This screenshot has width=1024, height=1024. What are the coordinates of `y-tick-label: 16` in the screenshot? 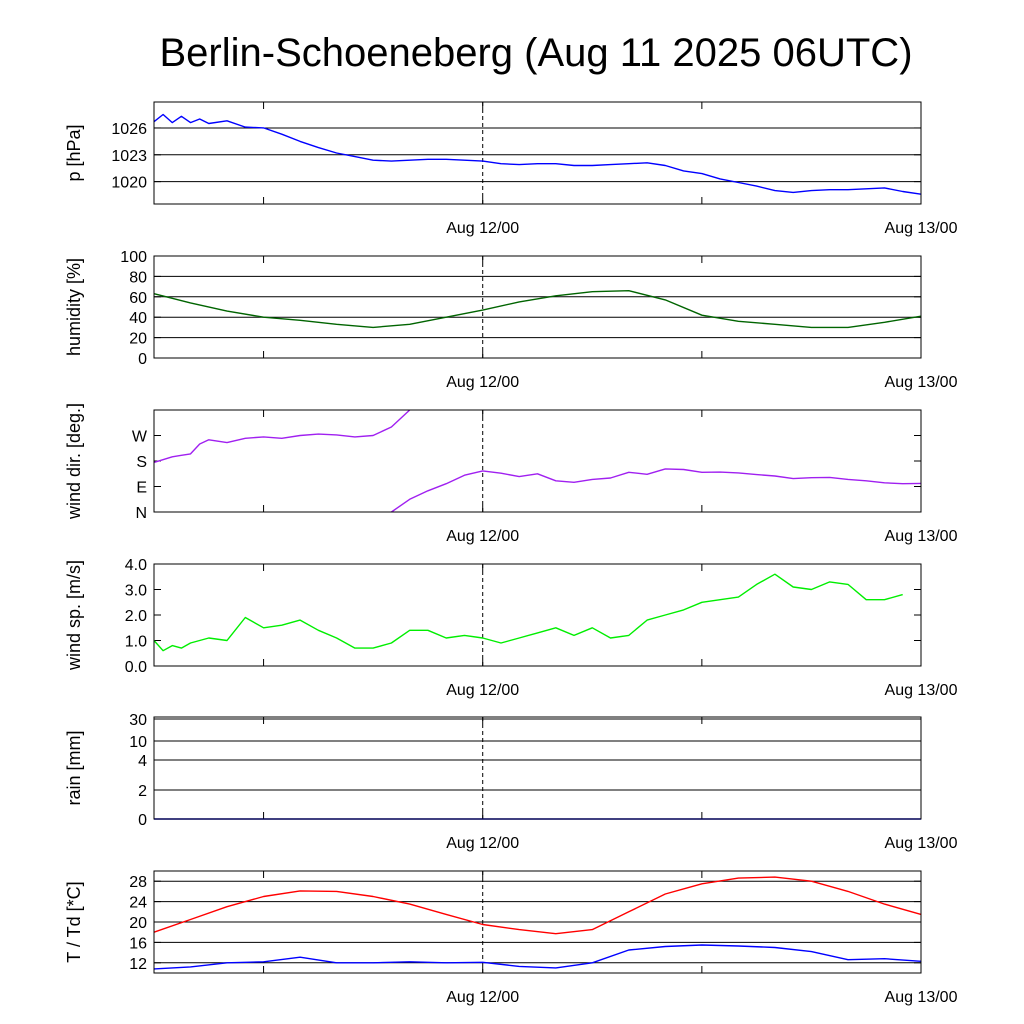 It's located at (138, 943).